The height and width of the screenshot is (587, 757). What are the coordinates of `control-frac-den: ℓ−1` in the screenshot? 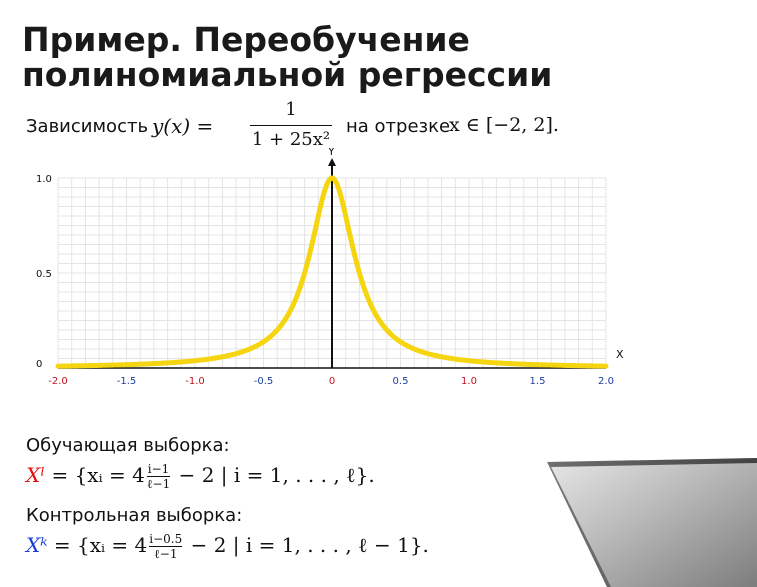 It's located at (166, 554).